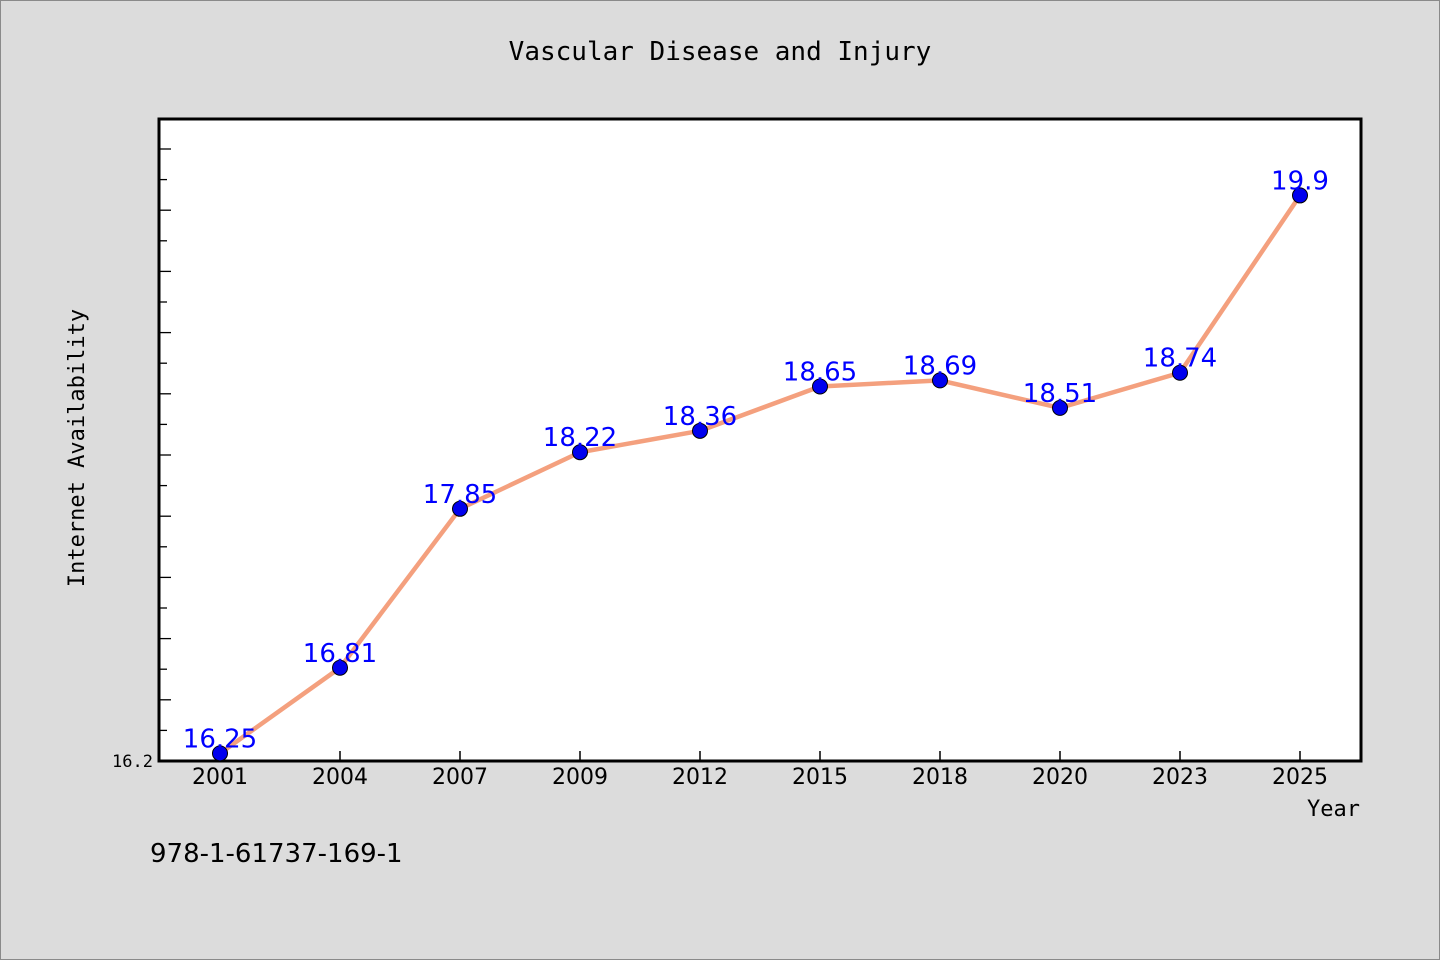 The image size is (1440, 960). What do you see at coordinates (340, 777) in the screenshot?
I see `x-tick-label: 2004` at bounding box center [340, 777].